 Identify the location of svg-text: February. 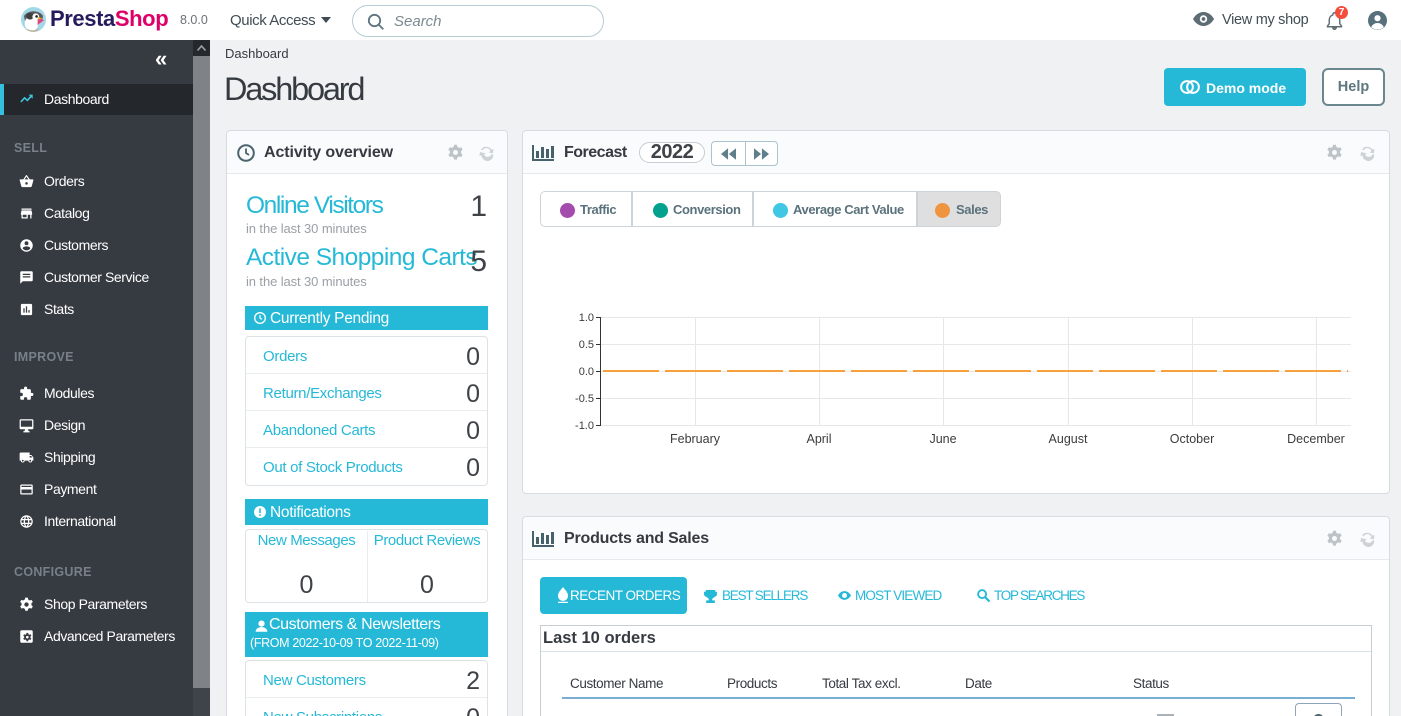
(695, 439).